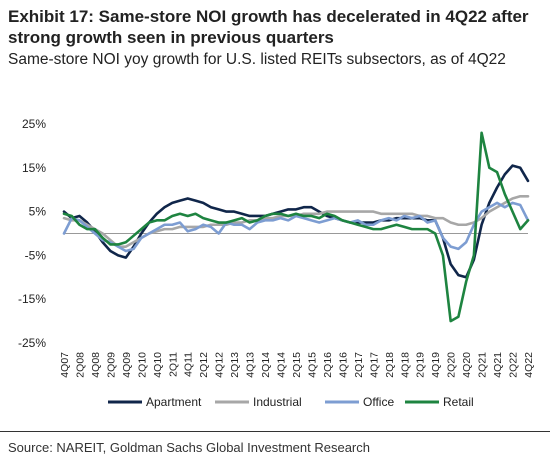  What do you see at coordinates (483, 365) in the screenshot?
I see `x-tick-label: 2Q21` at bounding box center [483, 365].